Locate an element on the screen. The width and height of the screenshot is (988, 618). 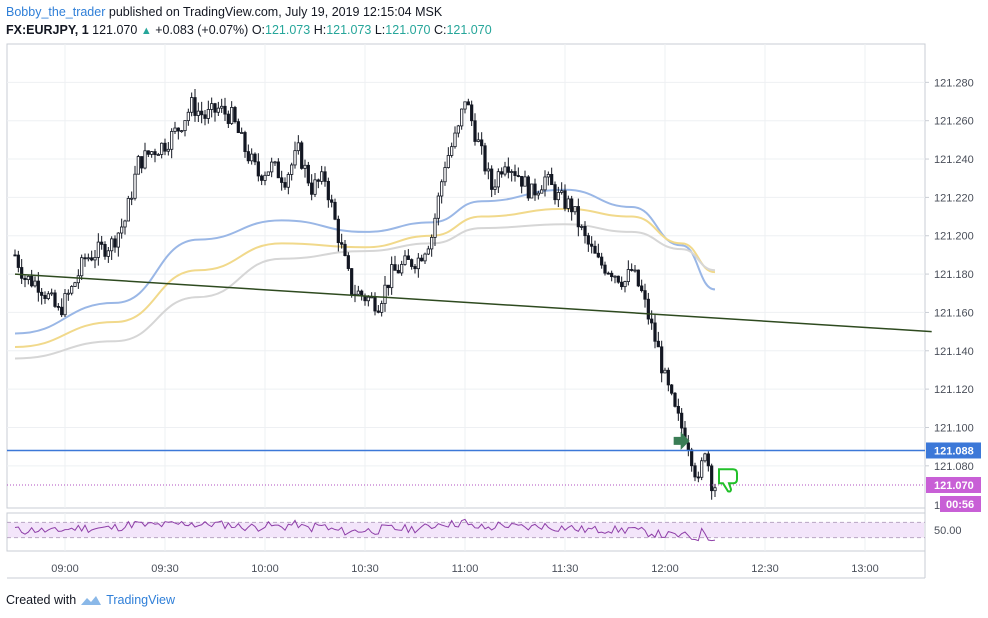
tradingview-brand-link: TradingView is located at coordinates (140, 600).